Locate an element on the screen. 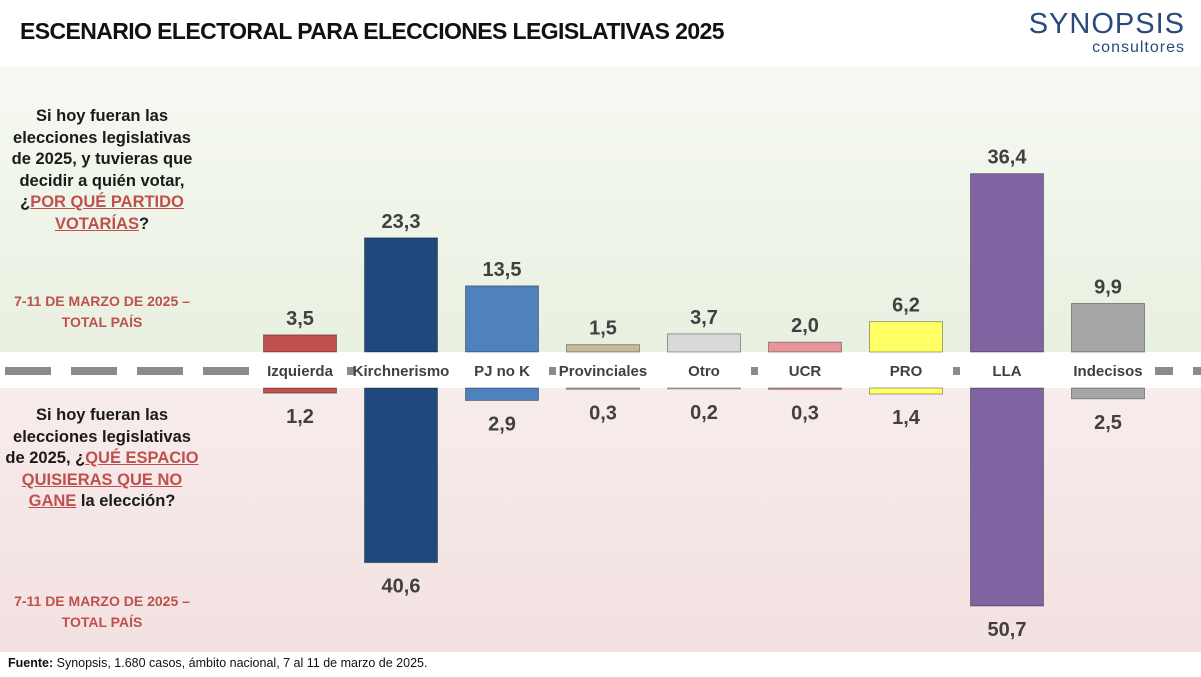 The width and height of the screenshot is (1201, 677). value-label-reject-8: 2,5 is located at coordinates (1108, 423).